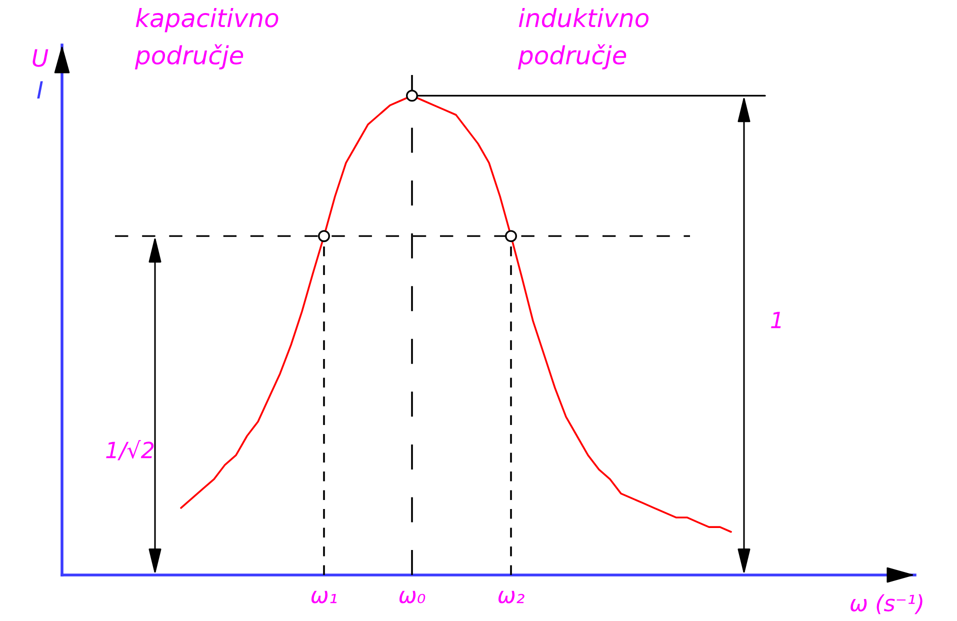  Describe the element at coordinates (324, 597) in the screenshot. I see `x-tick-label: ω₁` at that location.